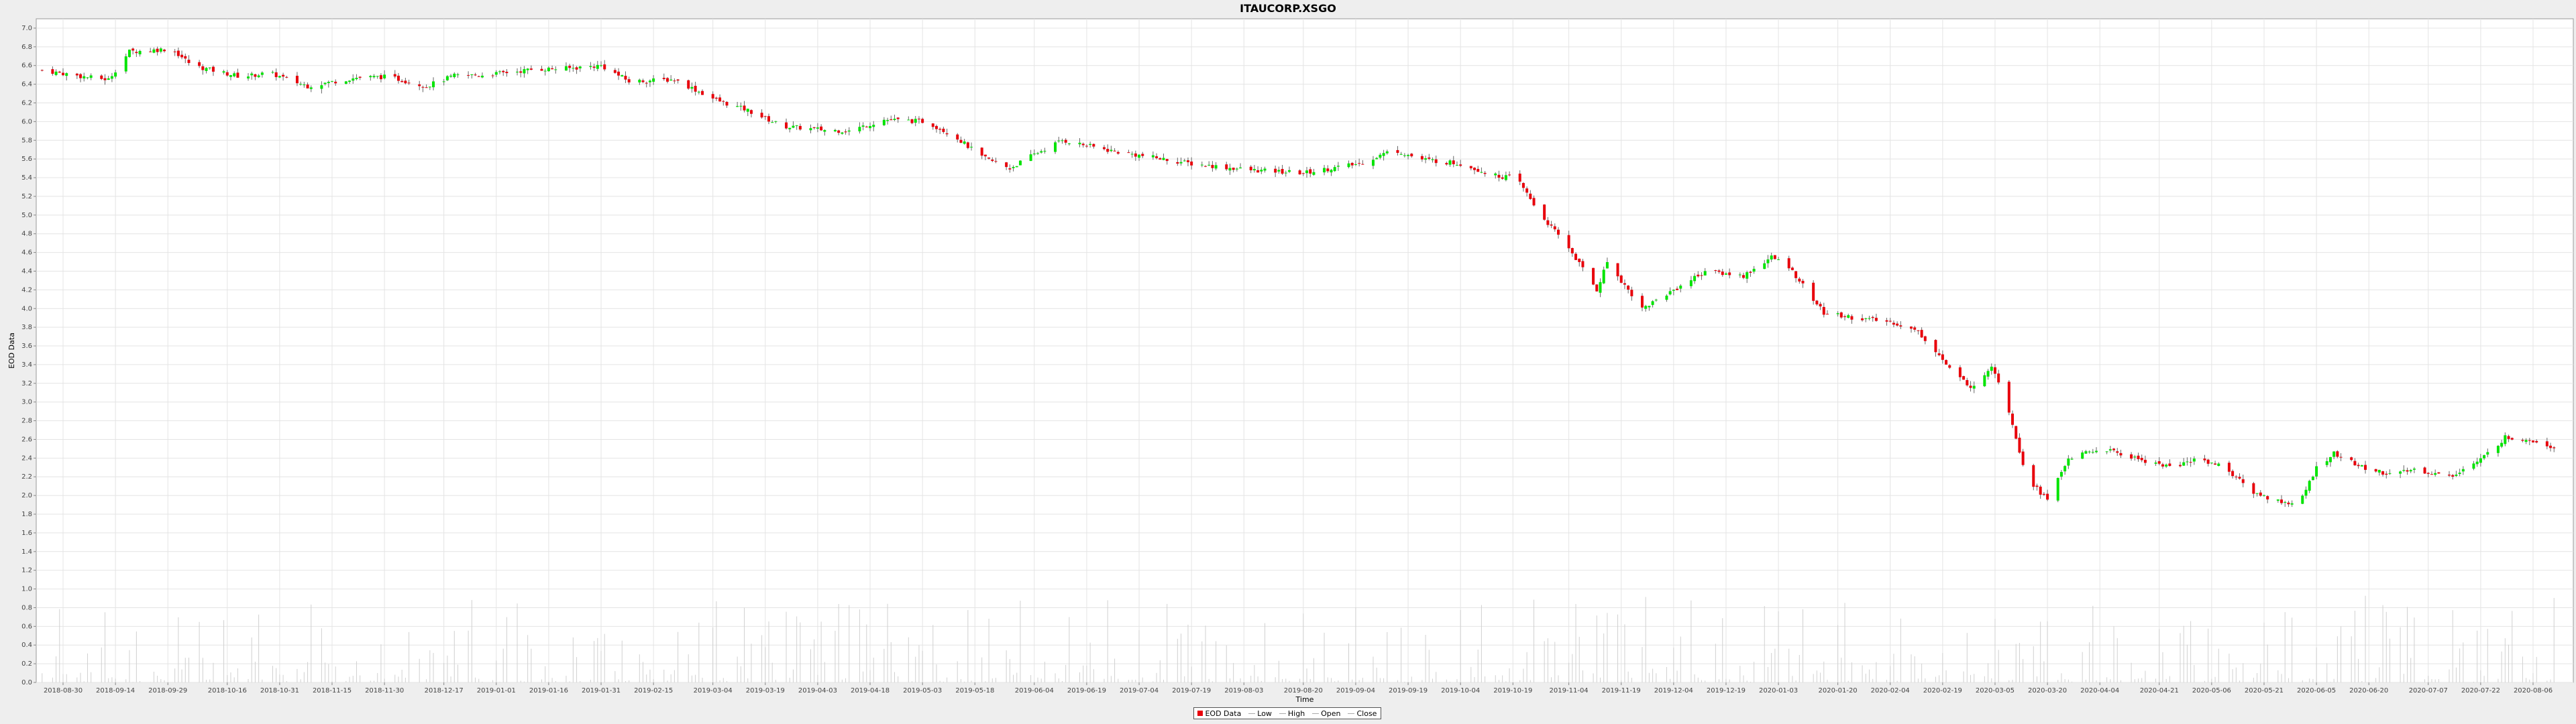 The width and height of the screenshot is (2576, 724). Describe the element at coordinates (26, 682) in the screenshot. I see `y-tick-label: 0.0` at that location.